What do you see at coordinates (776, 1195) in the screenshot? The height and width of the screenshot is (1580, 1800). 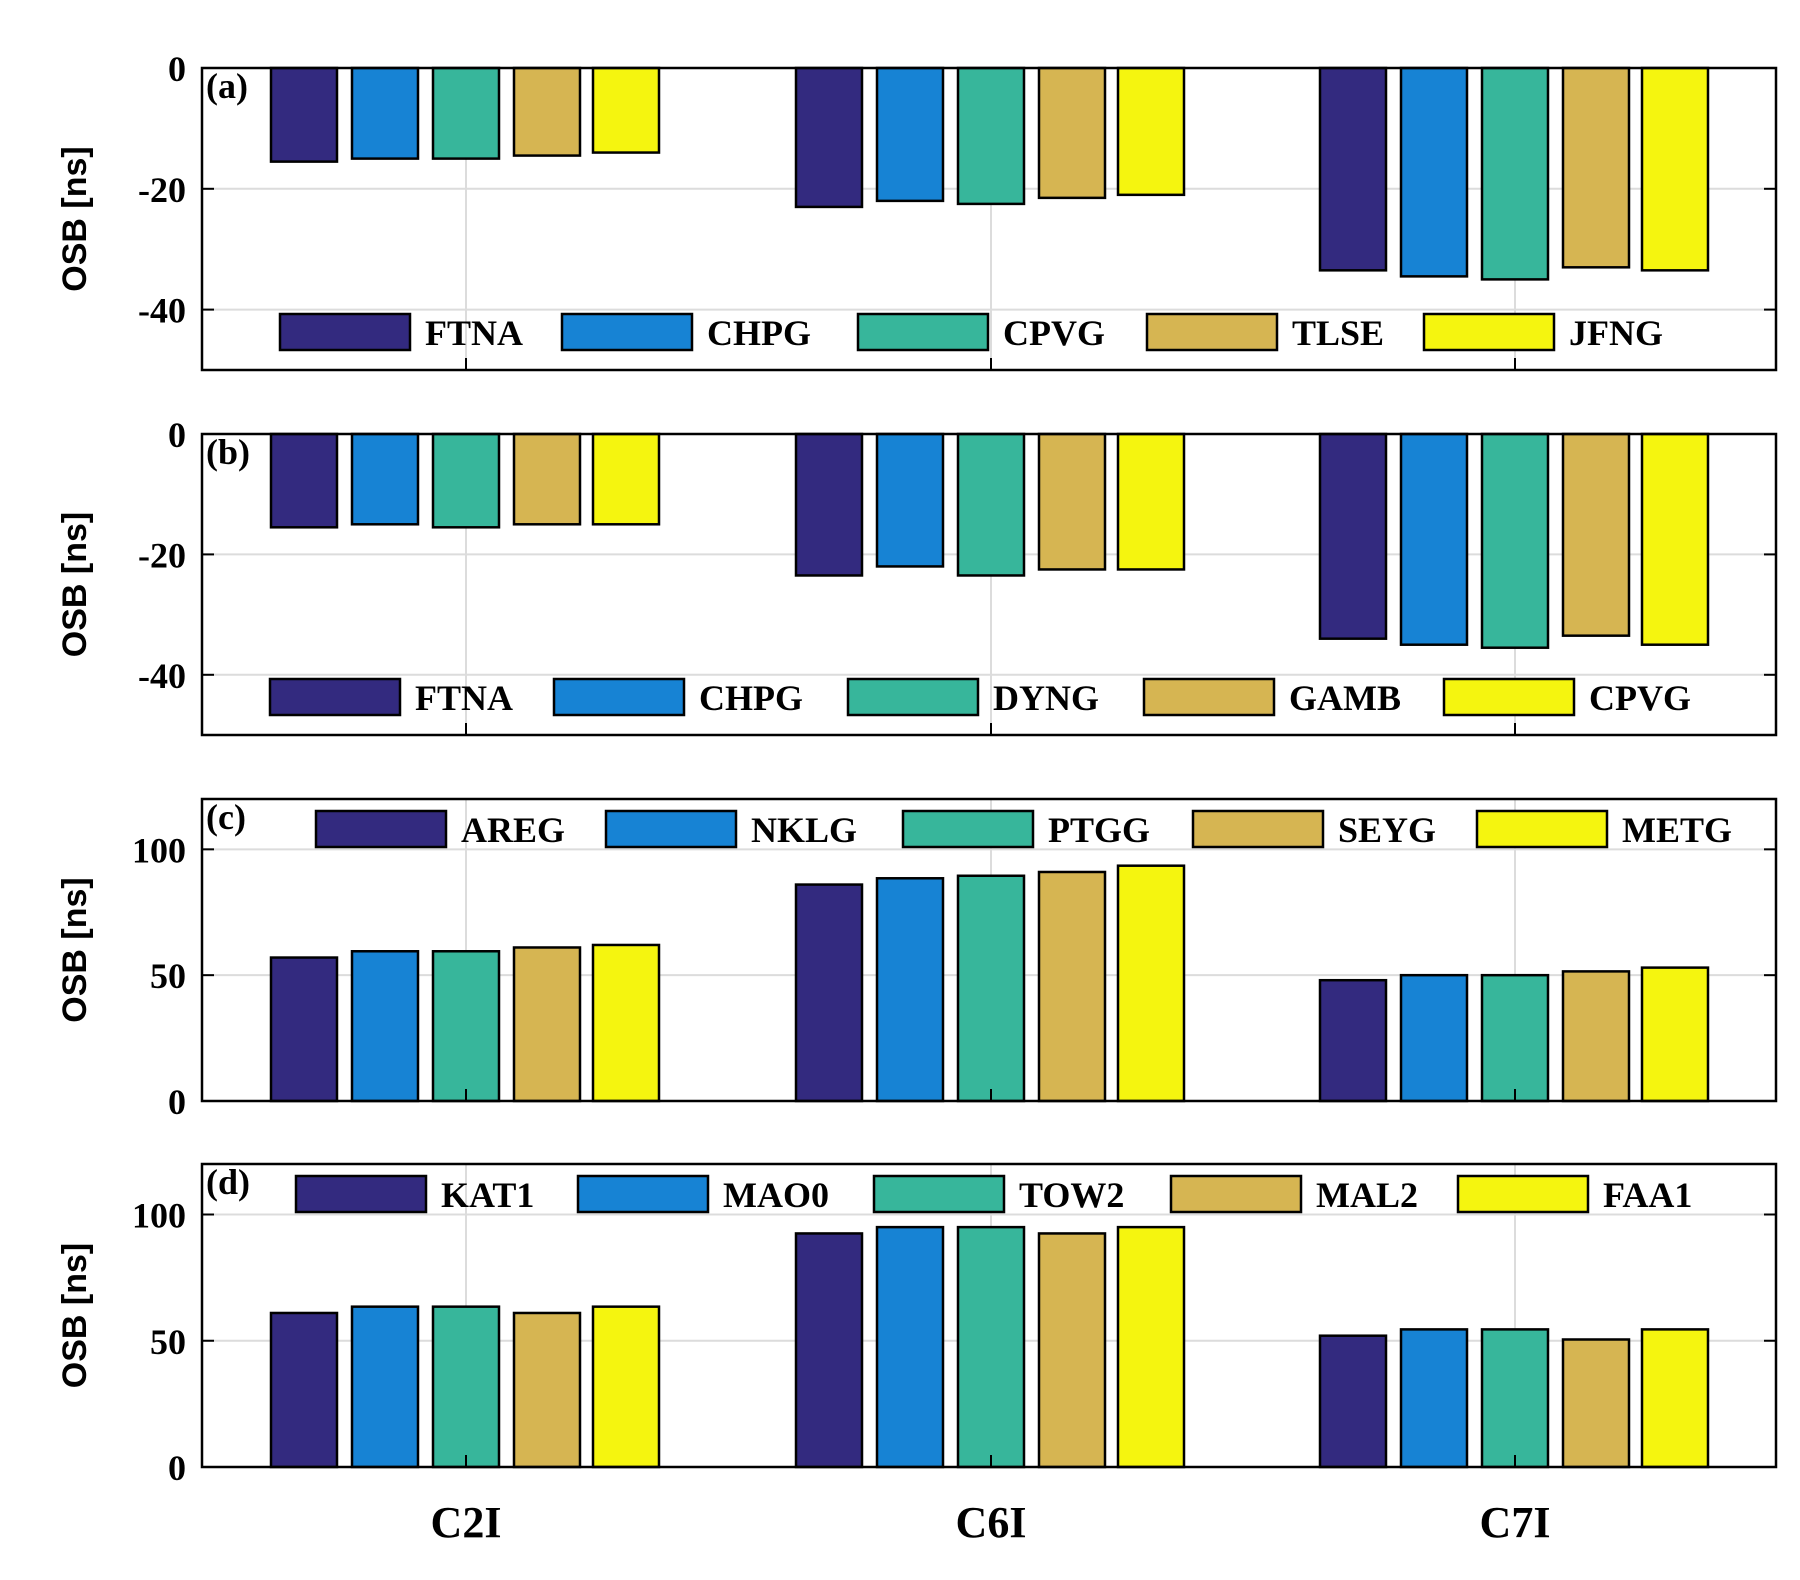 I see `legend-label-mao0: MAO0` at bounding box center [776, 1195].